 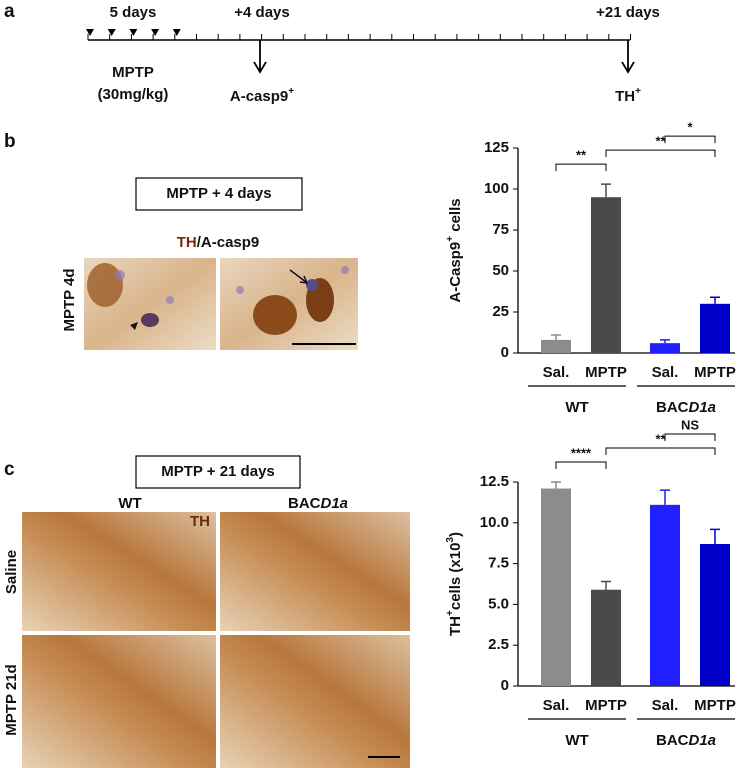 I want to click on marker-label: A-casp9+, so click(x=262, y=95).